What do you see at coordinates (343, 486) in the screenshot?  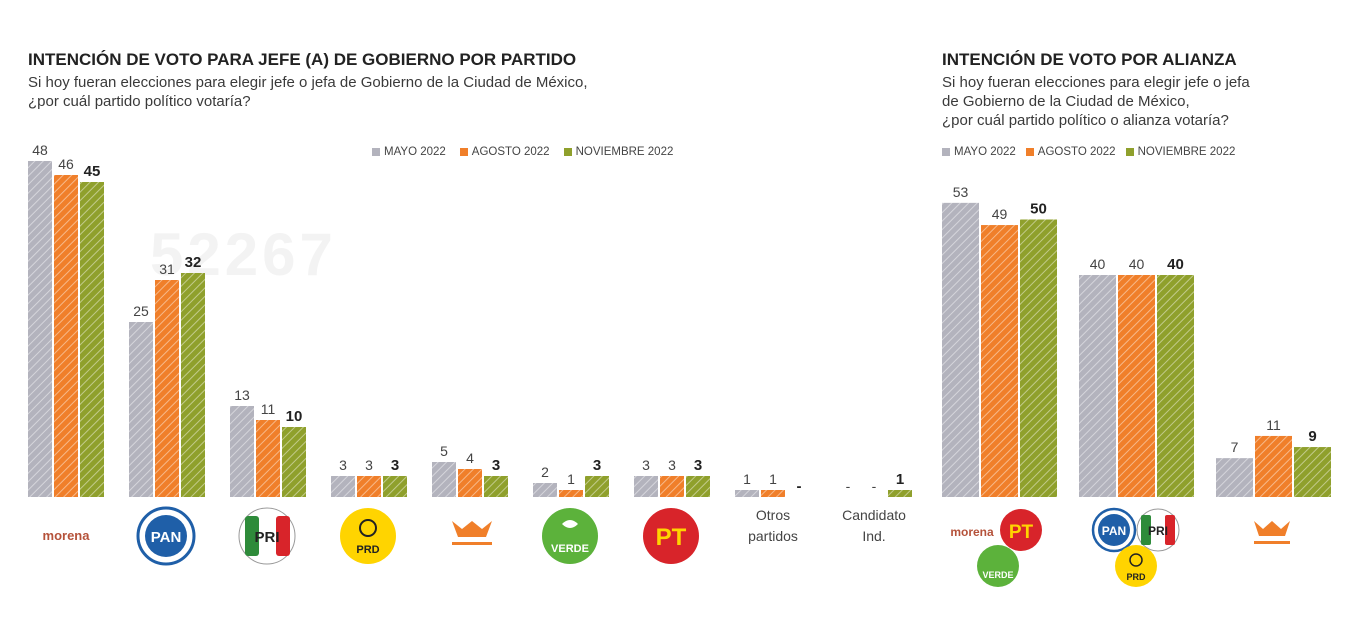 I see `bar-prd-mayo-2022` at bounding box center [343, 486].